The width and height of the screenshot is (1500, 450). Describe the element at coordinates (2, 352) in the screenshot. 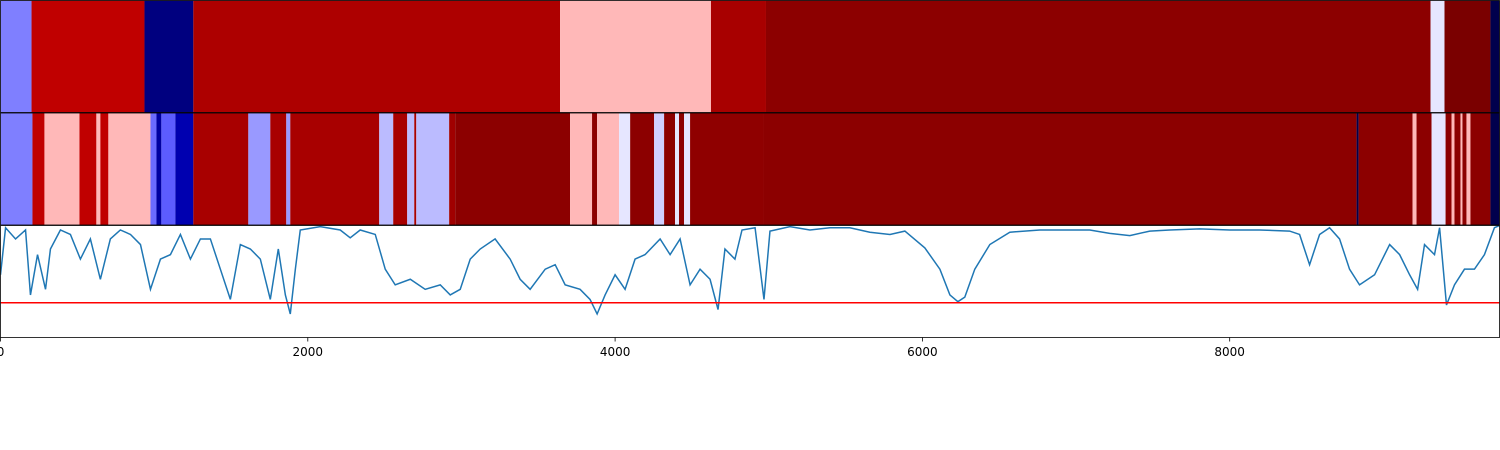

I see `x-tick-label: 0` at that location.